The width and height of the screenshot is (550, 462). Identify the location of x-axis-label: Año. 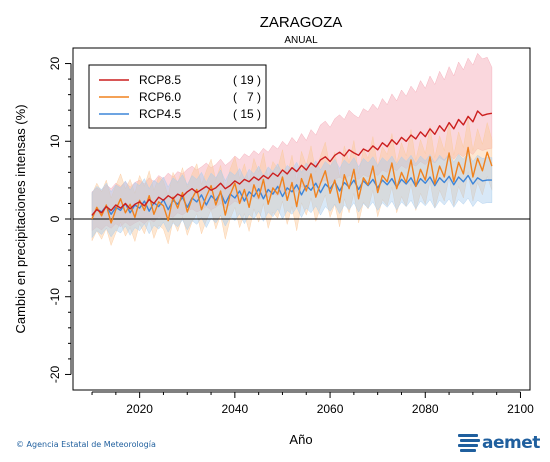
(300, 439).